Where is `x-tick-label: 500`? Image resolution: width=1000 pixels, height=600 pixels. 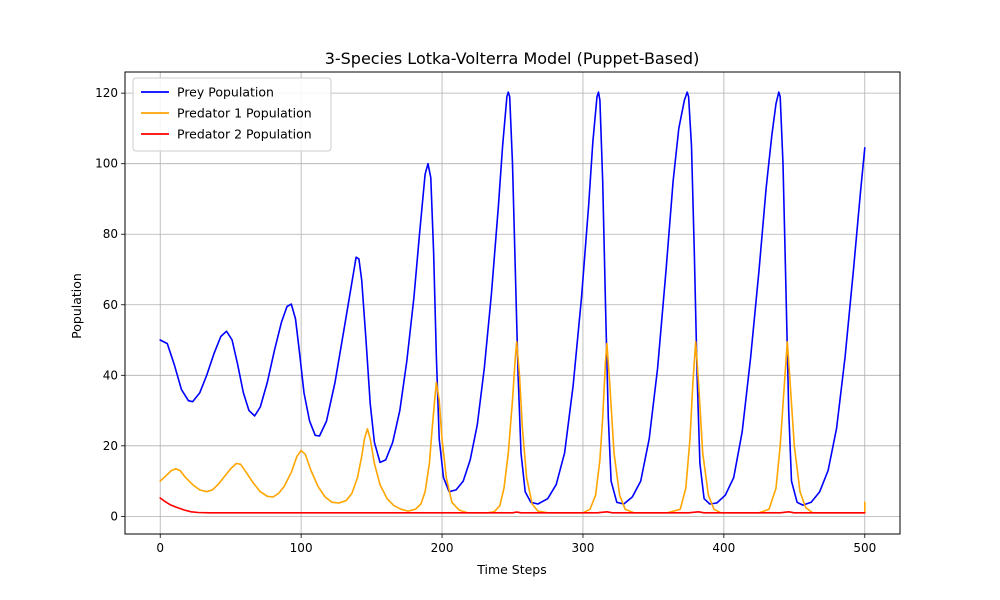 x-tick-label: 500 is located at coordinates (864, 548).